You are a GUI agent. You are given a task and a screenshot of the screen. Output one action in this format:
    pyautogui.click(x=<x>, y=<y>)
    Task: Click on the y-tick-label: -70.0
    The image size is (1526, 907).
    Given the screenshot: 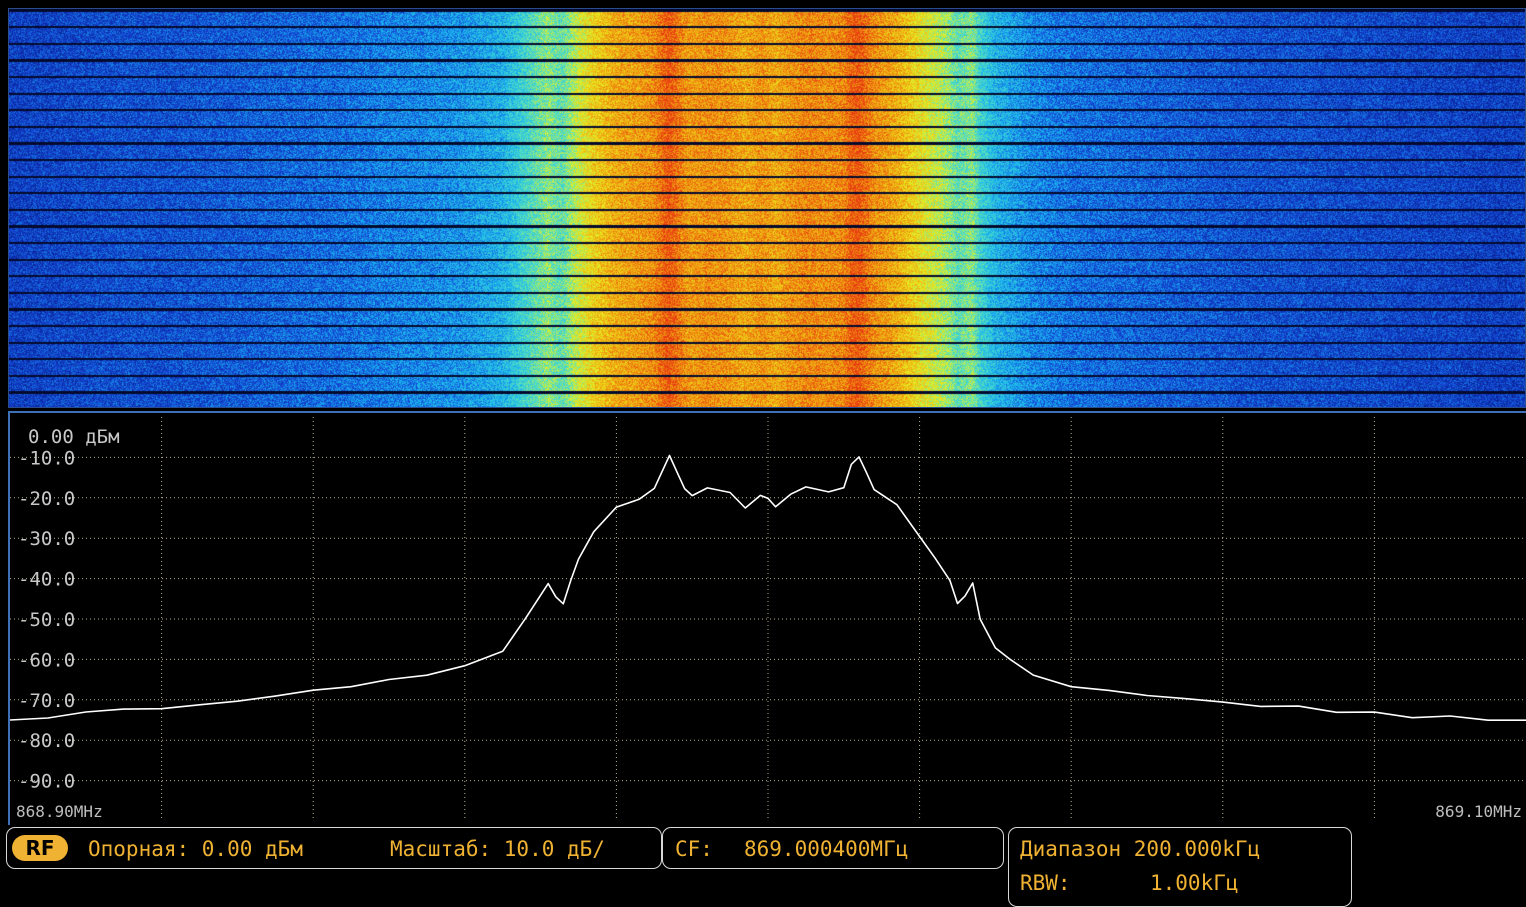 What is the action you would take?
    pyautogui.click(x=46, y=701)
    